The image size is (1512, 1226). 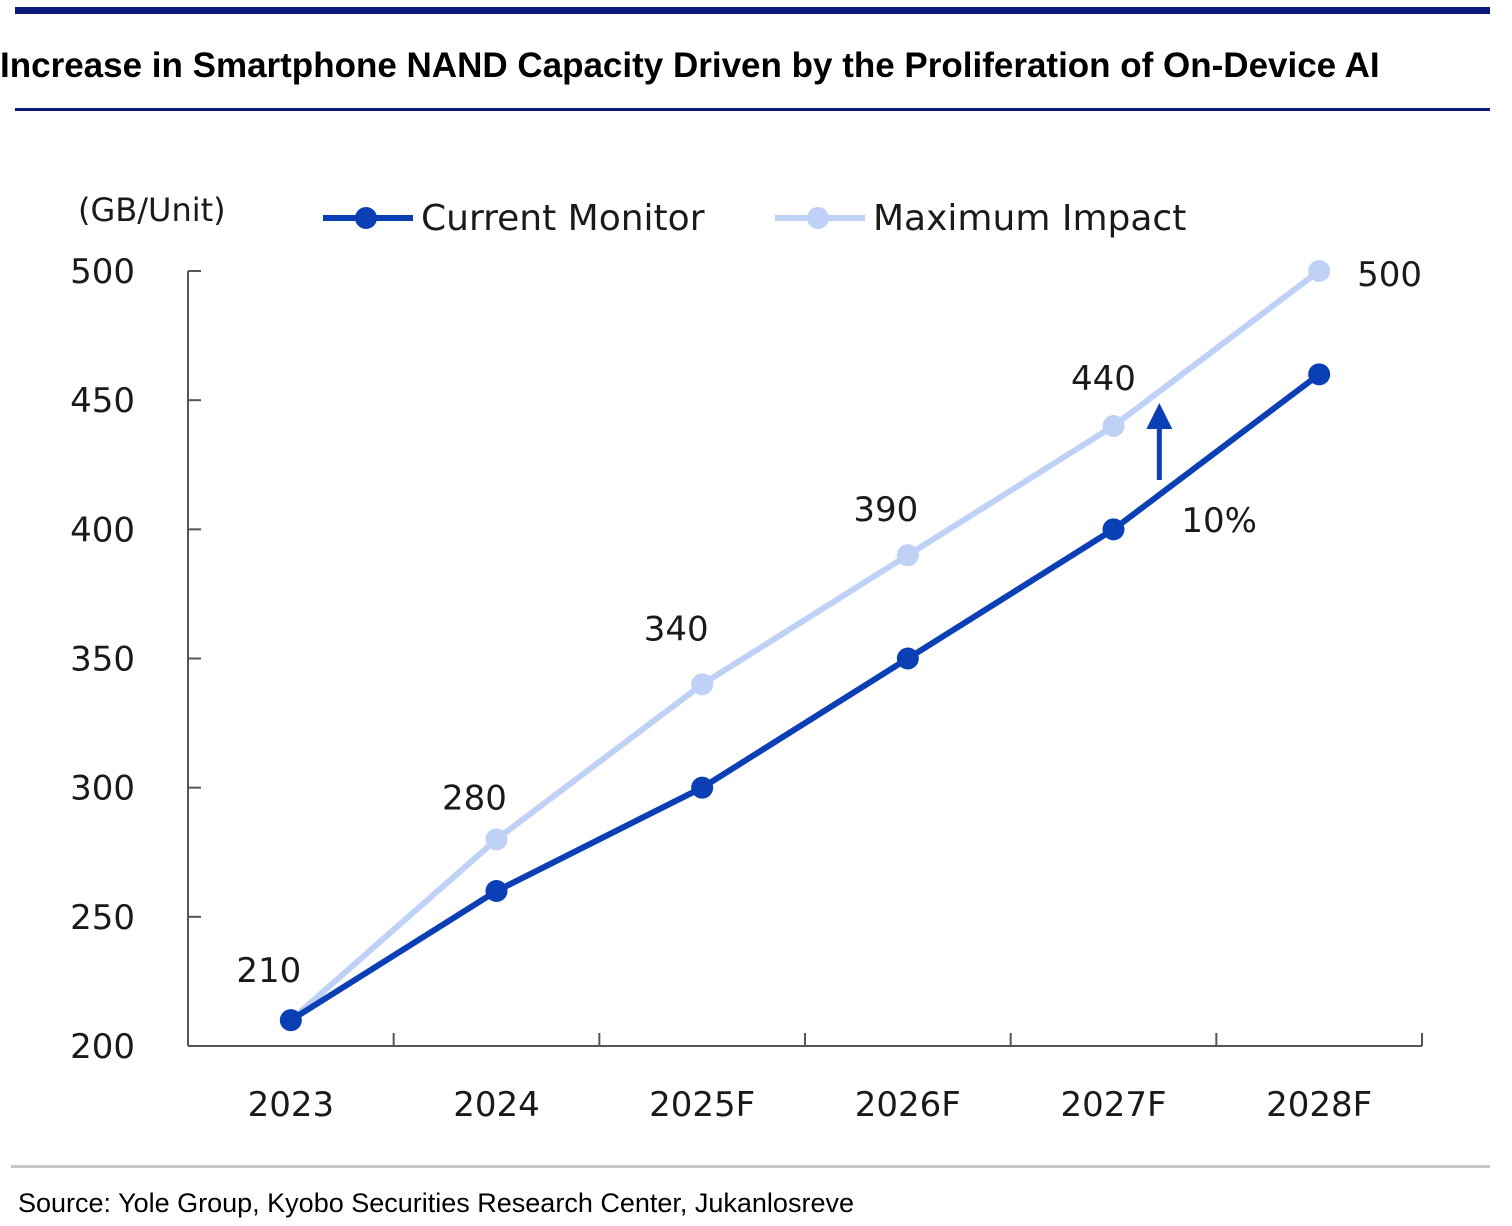 I want to click on up-arrow-head-icon, so click(x=1159, y=416).